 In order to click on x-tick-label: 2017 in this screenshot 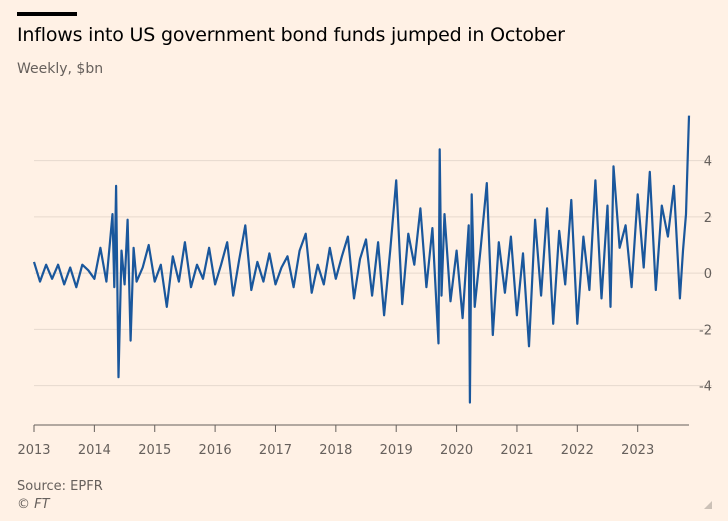, I will do `click(275, 450)`.